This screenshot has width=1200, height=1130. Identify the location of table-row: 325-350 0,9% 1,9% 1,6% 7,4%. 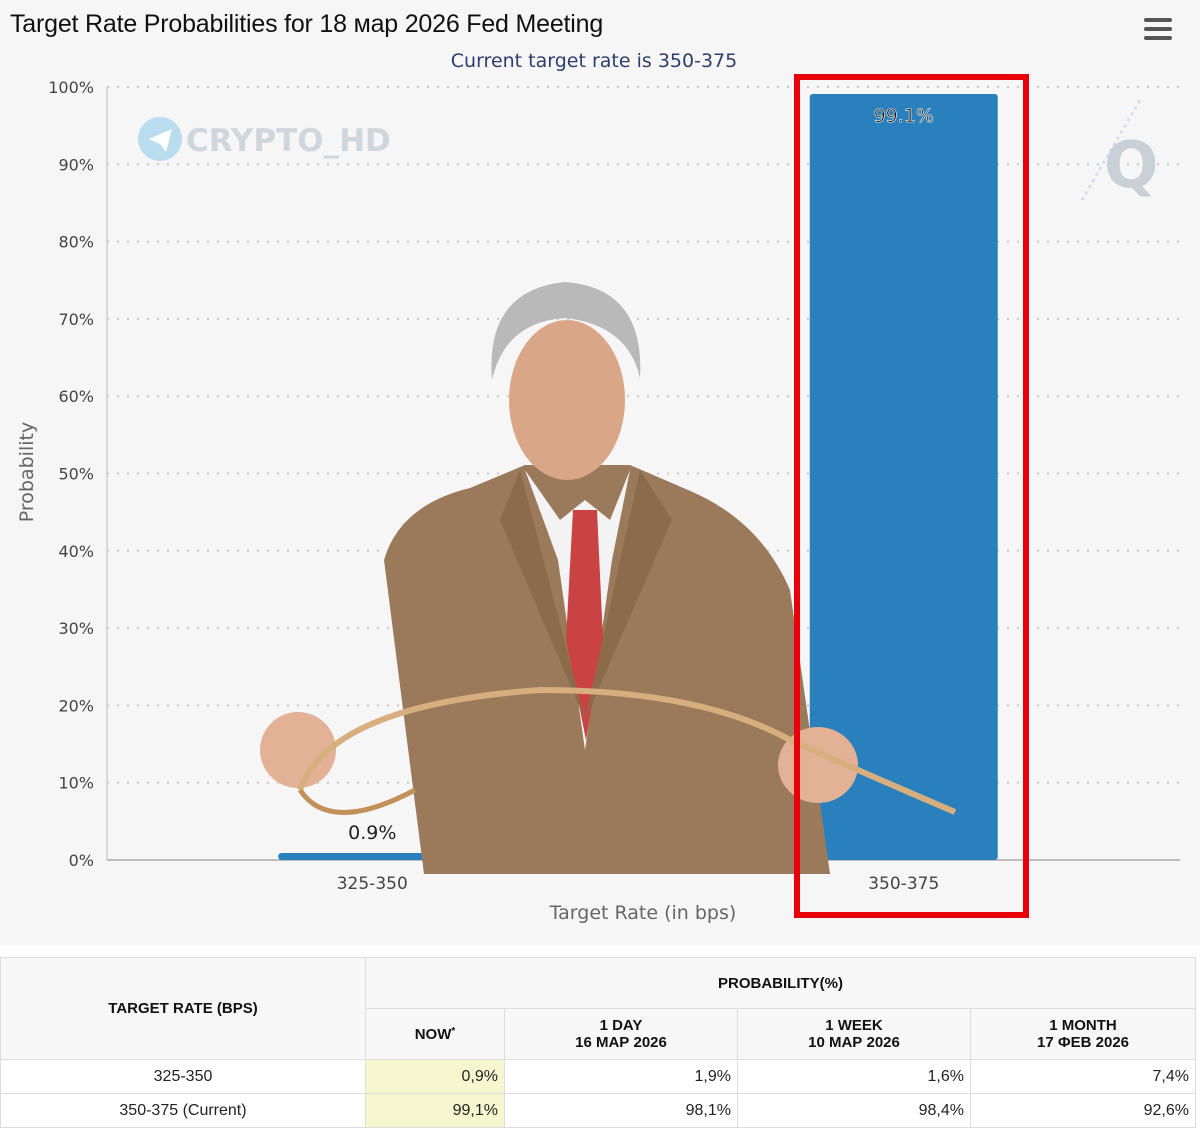
(598, 1076).